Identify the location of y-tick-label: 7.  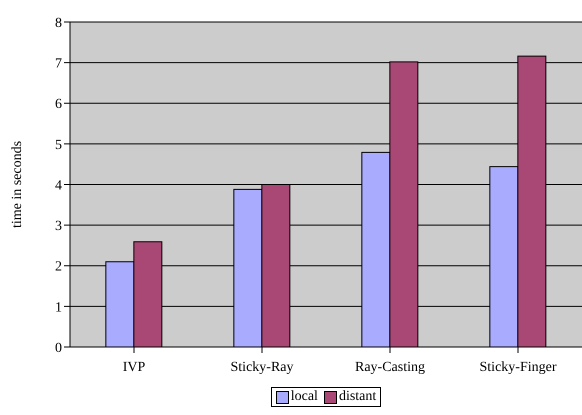
(58, 64).